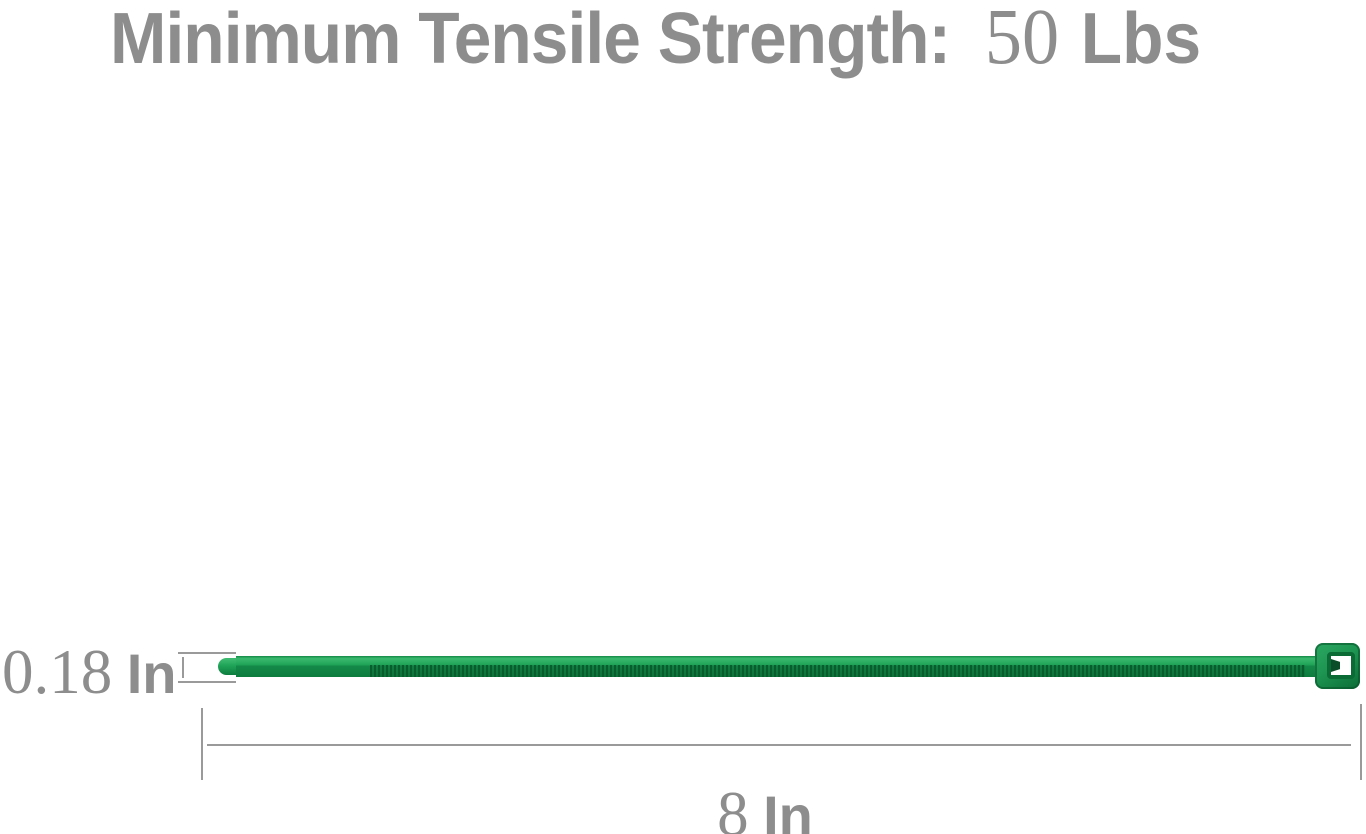 This screenshot has width=1366, height=834. Describe the element at coordinates (207, 682) in the screenshot. I see `width-bracket-bottom-line` at that location.